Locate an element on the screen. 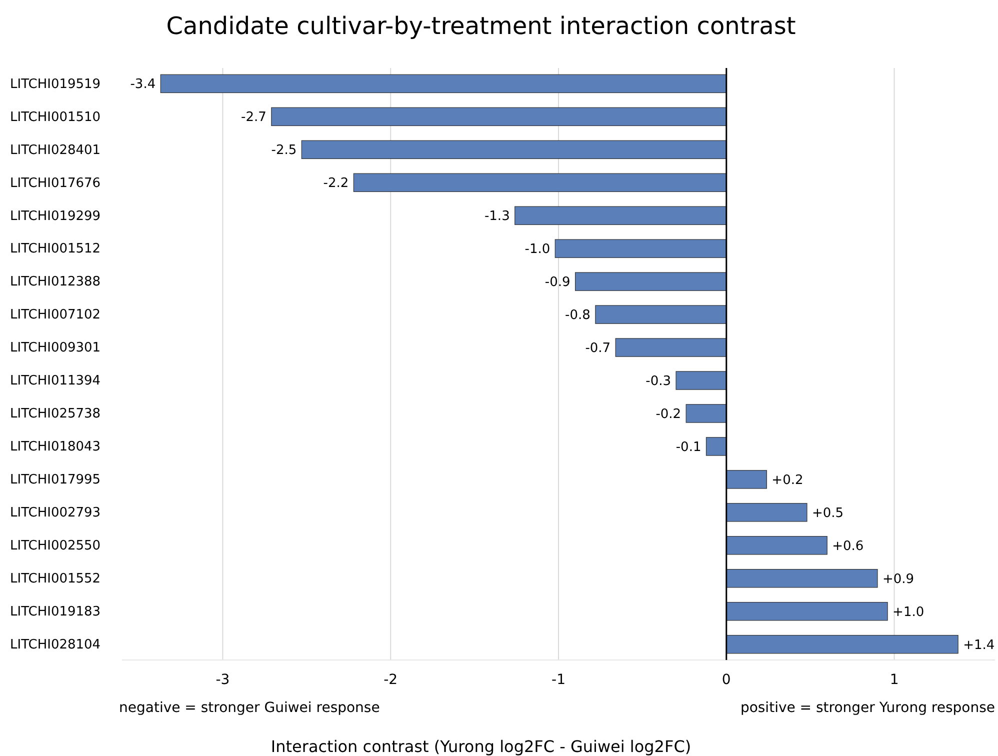 The width and height of the screenshot is (998, 756). data-label: -0.2 is located at coordinates (669, 414).